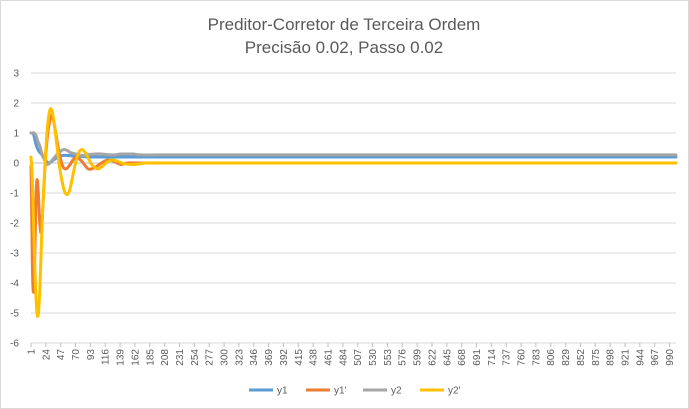 The height and width of the screenshot is (409, 689). What do you see at coordinates (388, 357) in the screenshot?
I see `x-tick-label: 553` at bounding box center [388, 357].